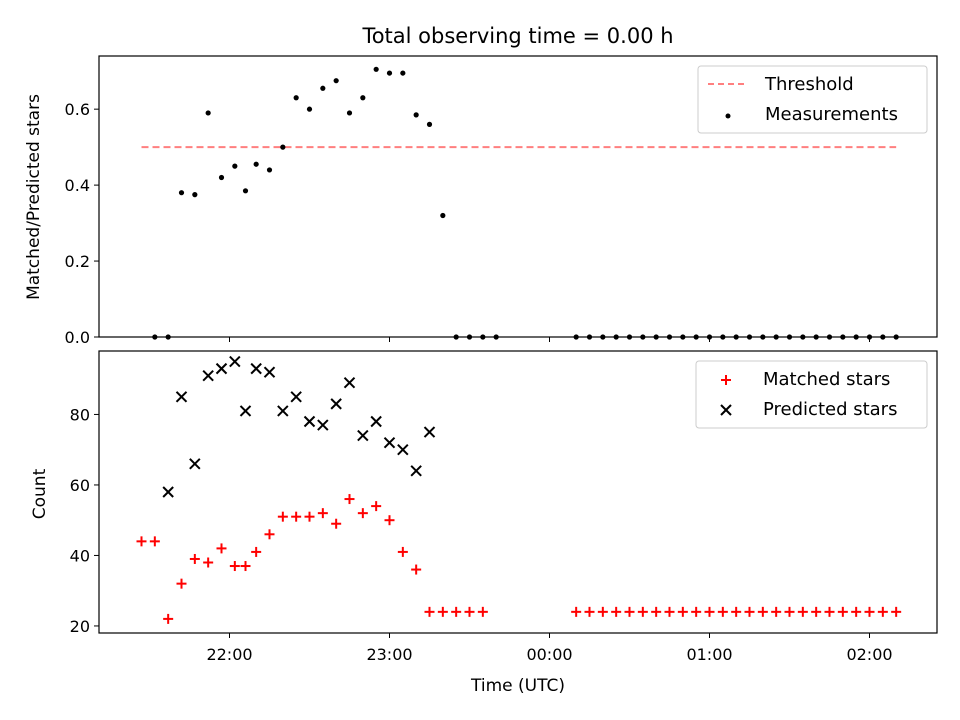 The width and height of the screenshot is (960, 720). What do you see at coordinates (709, 654) in the screenshot?
I see `x-tick-label: 01:00` at bounding box center [709, 654].